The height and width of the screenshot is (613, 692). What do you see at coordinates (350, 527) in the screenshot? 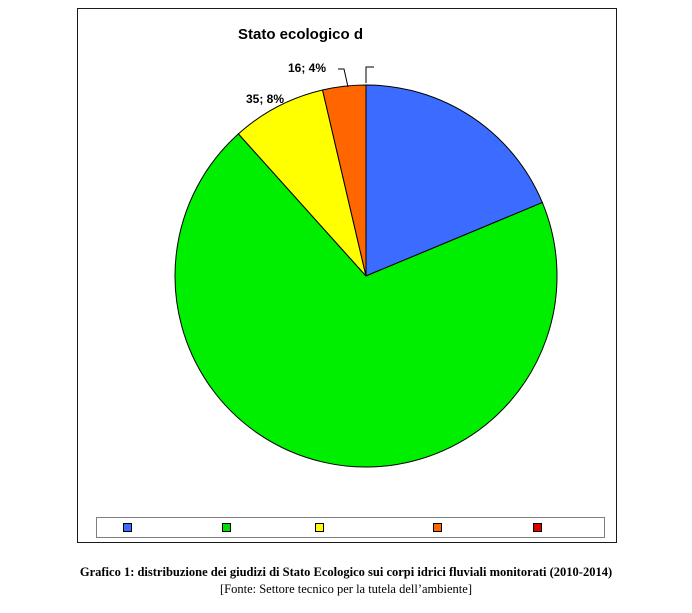
I see `legend` at bounding box center [350, 527].